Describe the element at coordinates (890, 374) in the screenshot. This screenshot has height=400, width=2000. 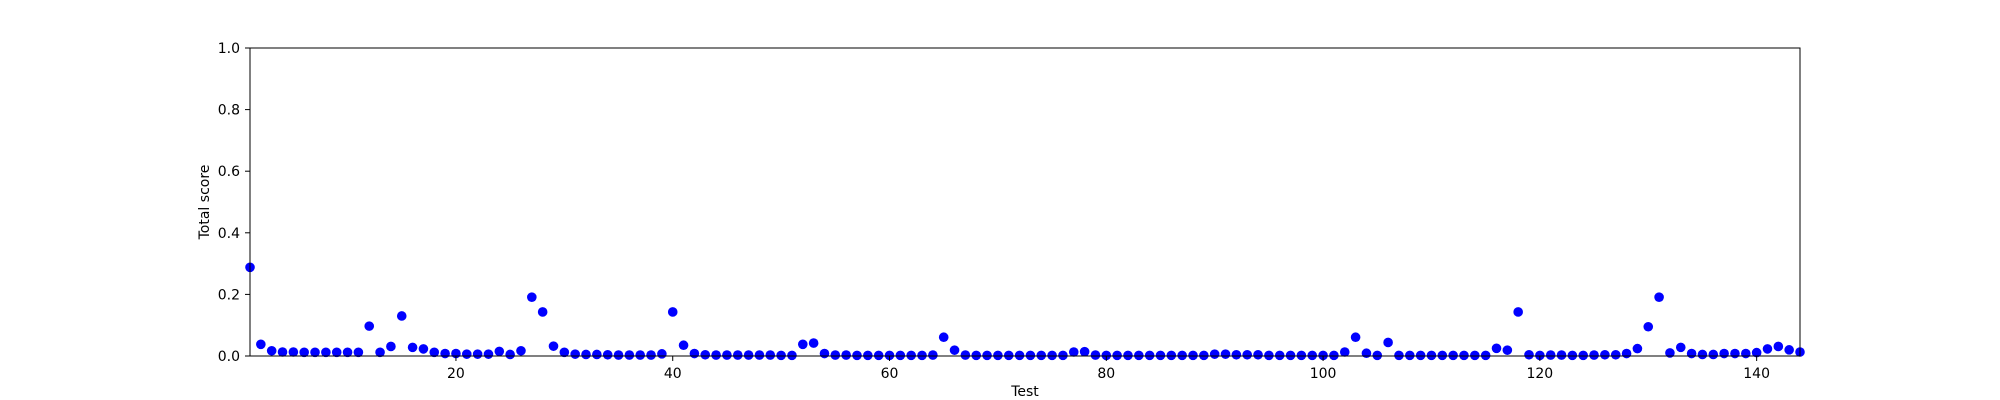
I see `x-tick-label: 60` at that location.